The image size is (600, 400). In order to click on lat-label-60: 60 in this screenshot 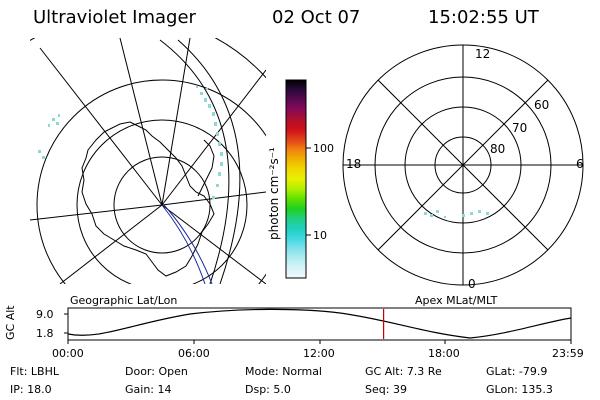, I will do `click(542, 105)`.